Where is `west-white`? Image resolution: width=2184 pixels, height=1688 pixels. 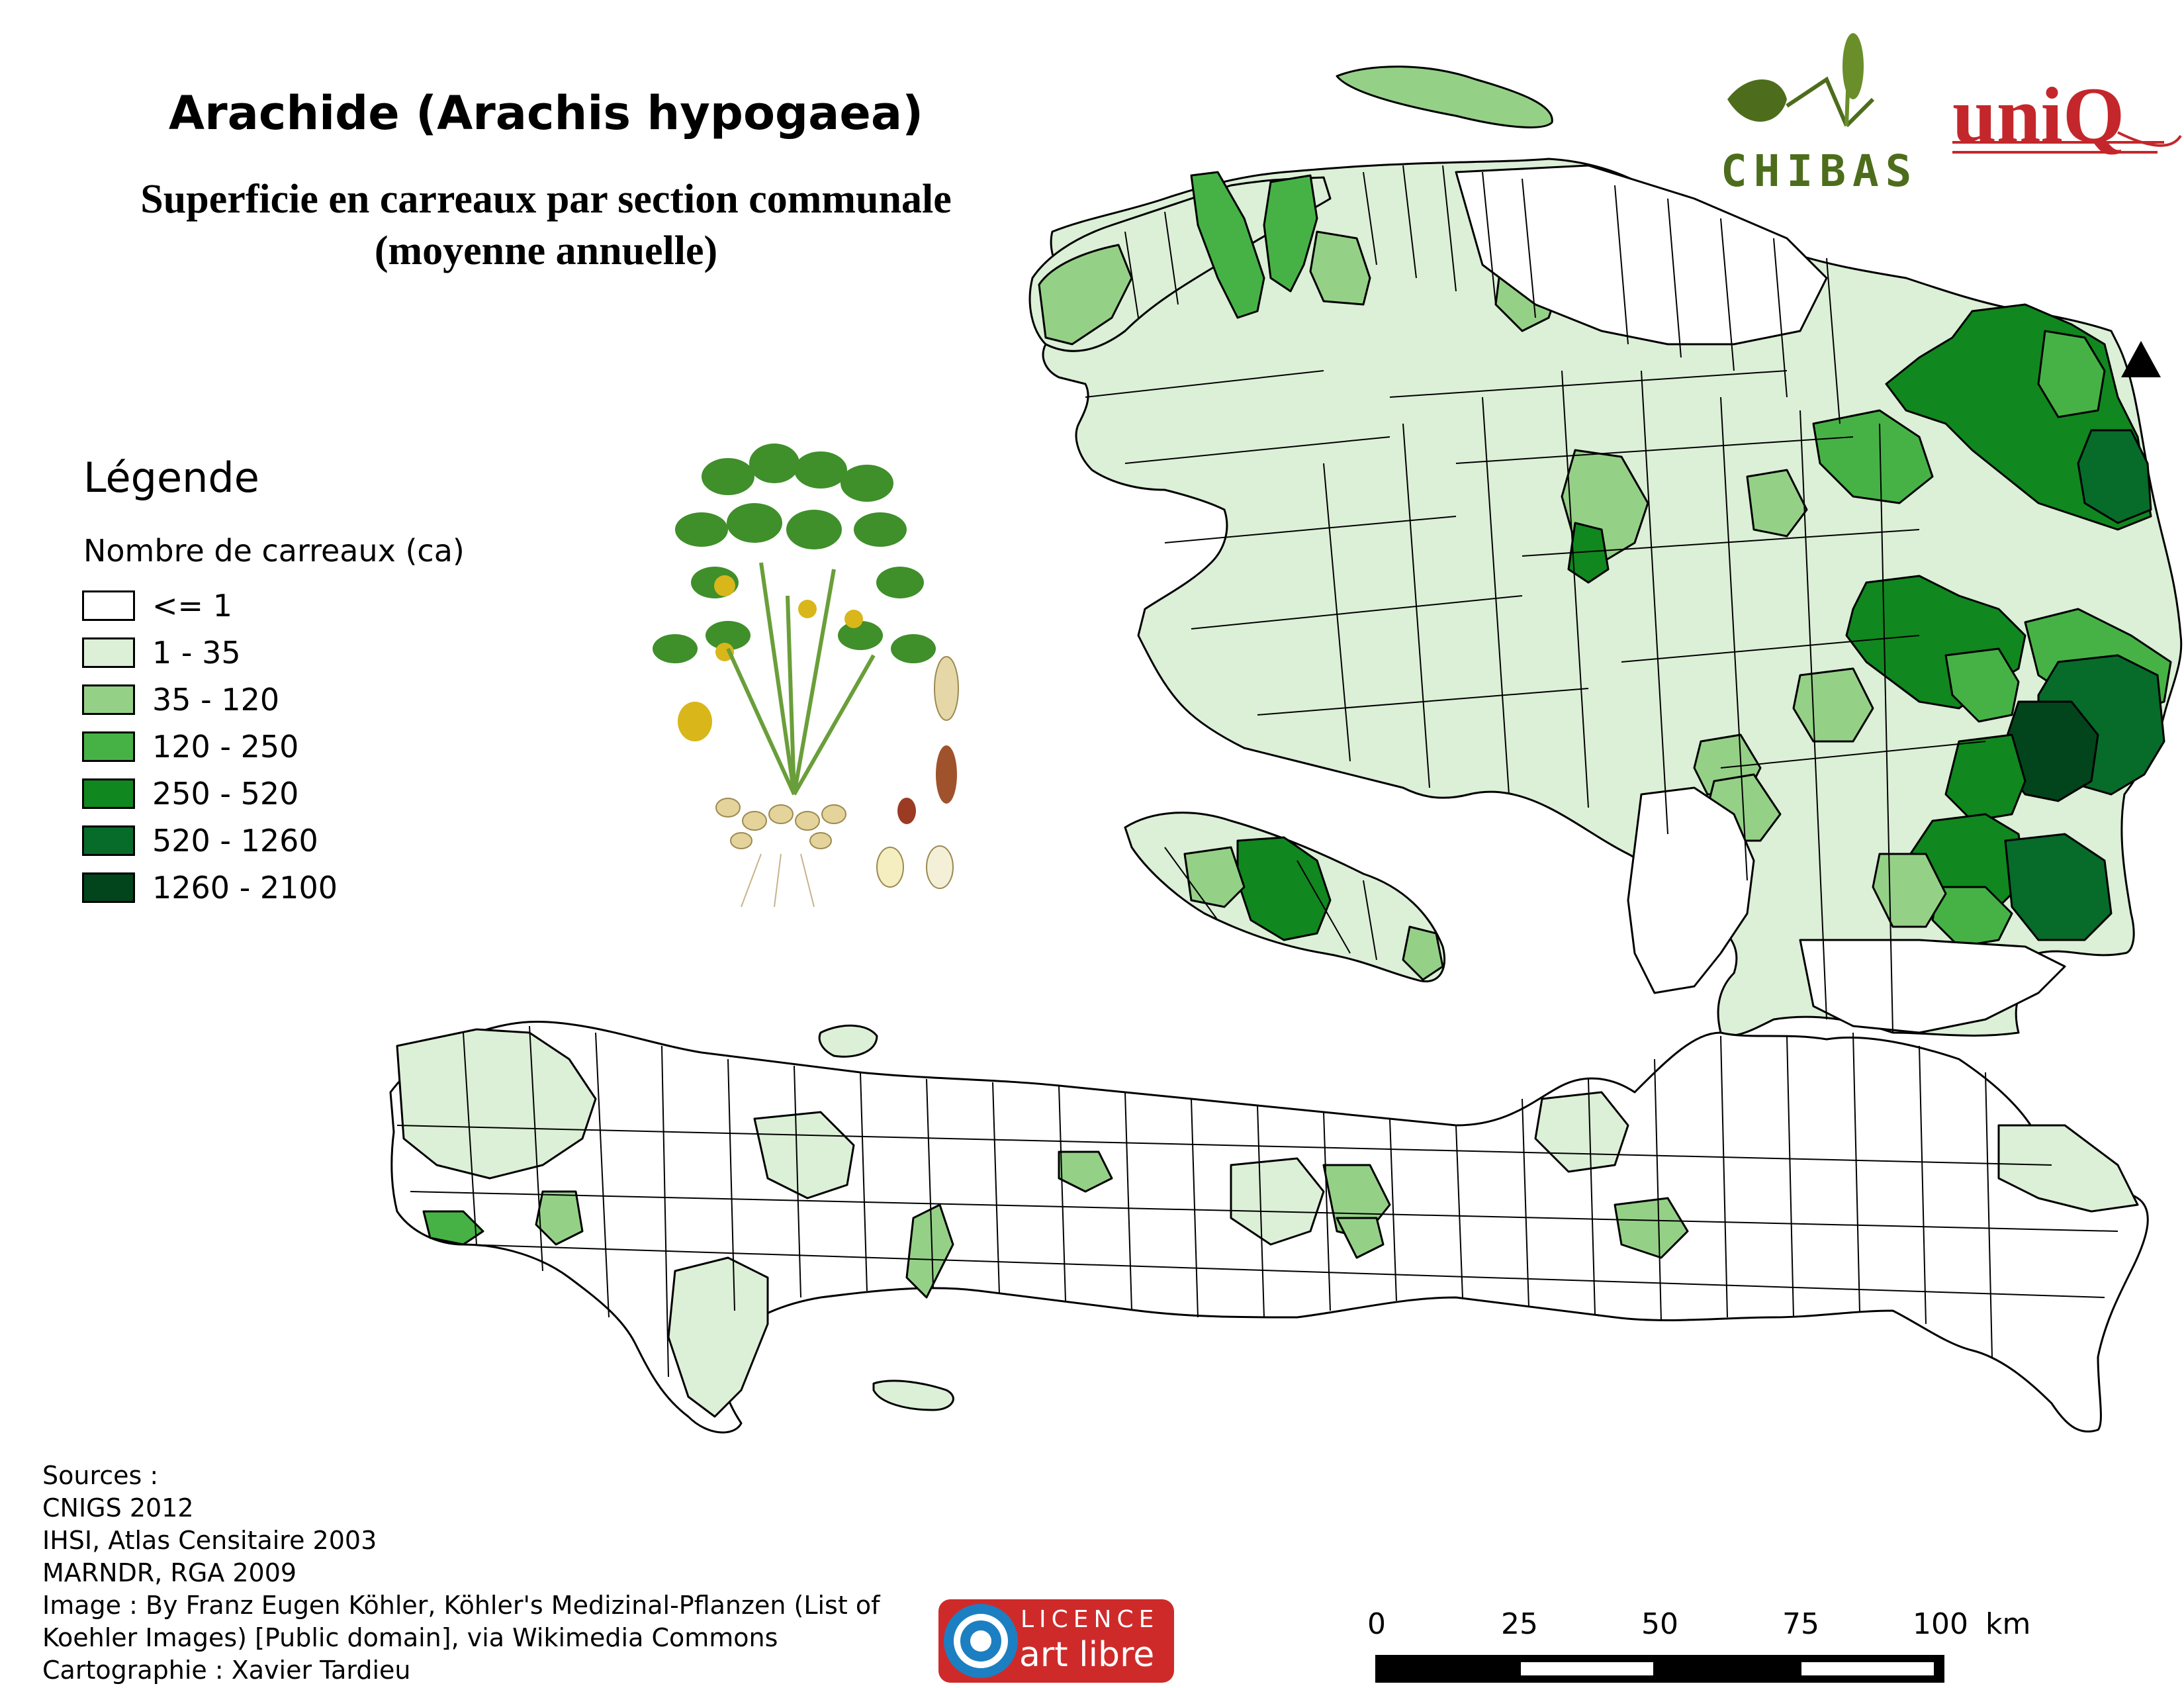 west-white is located at coordinates (1691, 890).